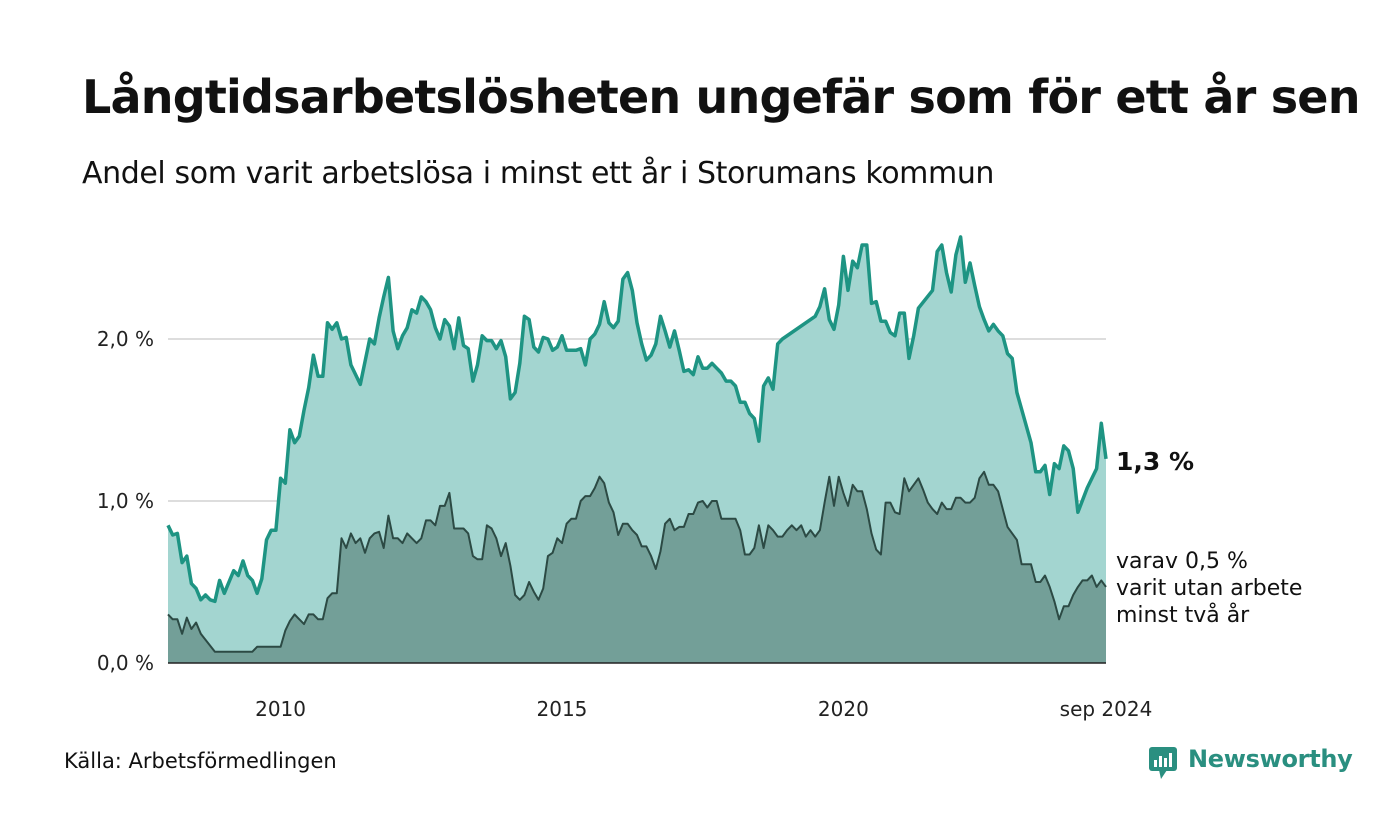 This screenshot has width=1400, height=840. Describe the element at coordinates (1270, 759) in the screenshot. I see `brand-name: Newsworthy` at that location.